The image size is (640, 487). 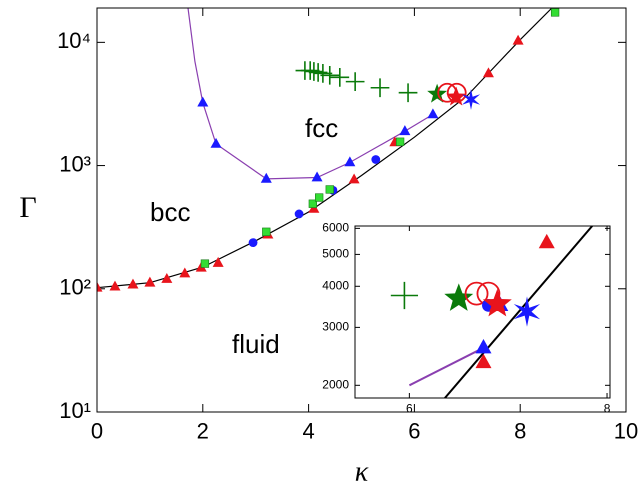 I want to click on y-tick-label: 2000, so click(x=335, y=384).